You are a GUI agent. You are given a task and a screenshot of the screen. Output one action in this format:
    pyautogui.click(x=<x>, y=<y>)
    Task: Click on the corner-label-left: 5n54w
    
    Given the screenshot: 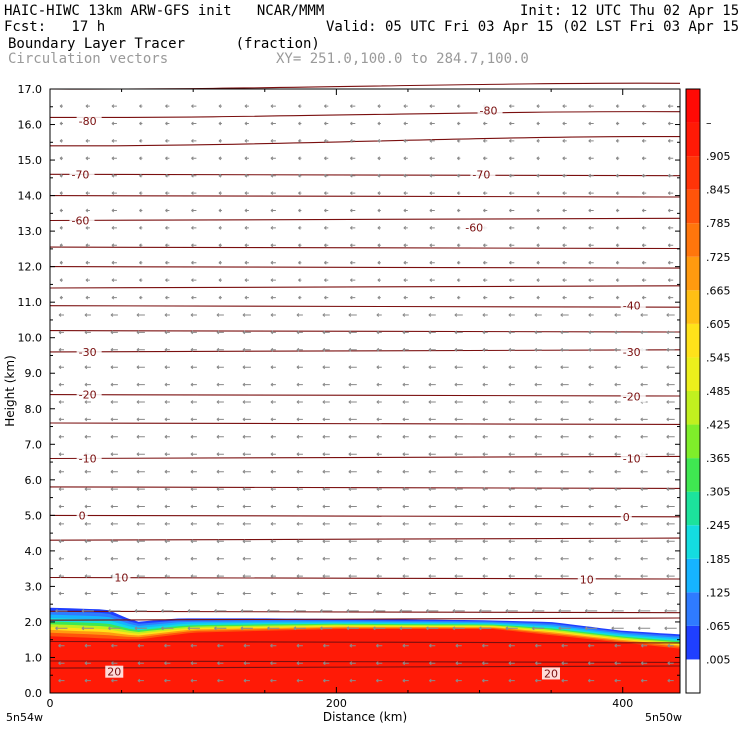 What is the action you would take?
    pyautogui.click(x=24, y=717)
    